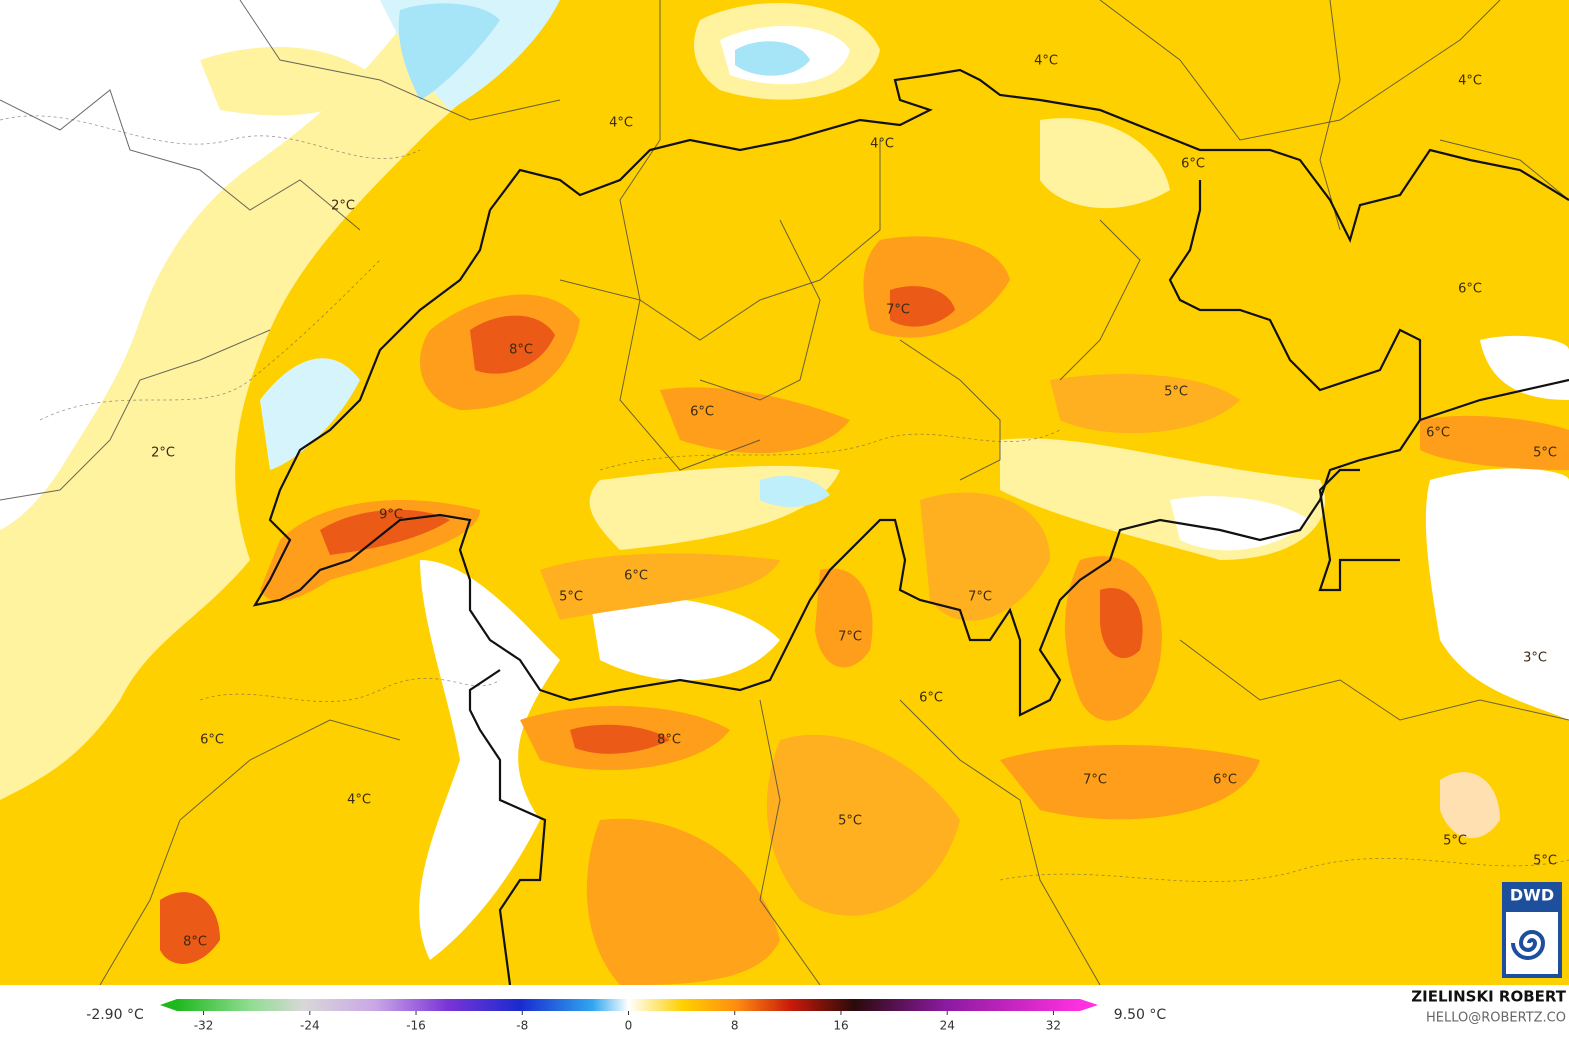 The image size is (1569, 1039). What do you see at coordinates (1488, 997) in the screenshot?
I see `credit-author: ZIELINSKI ROBERT` at bounding box center [1488, 997].